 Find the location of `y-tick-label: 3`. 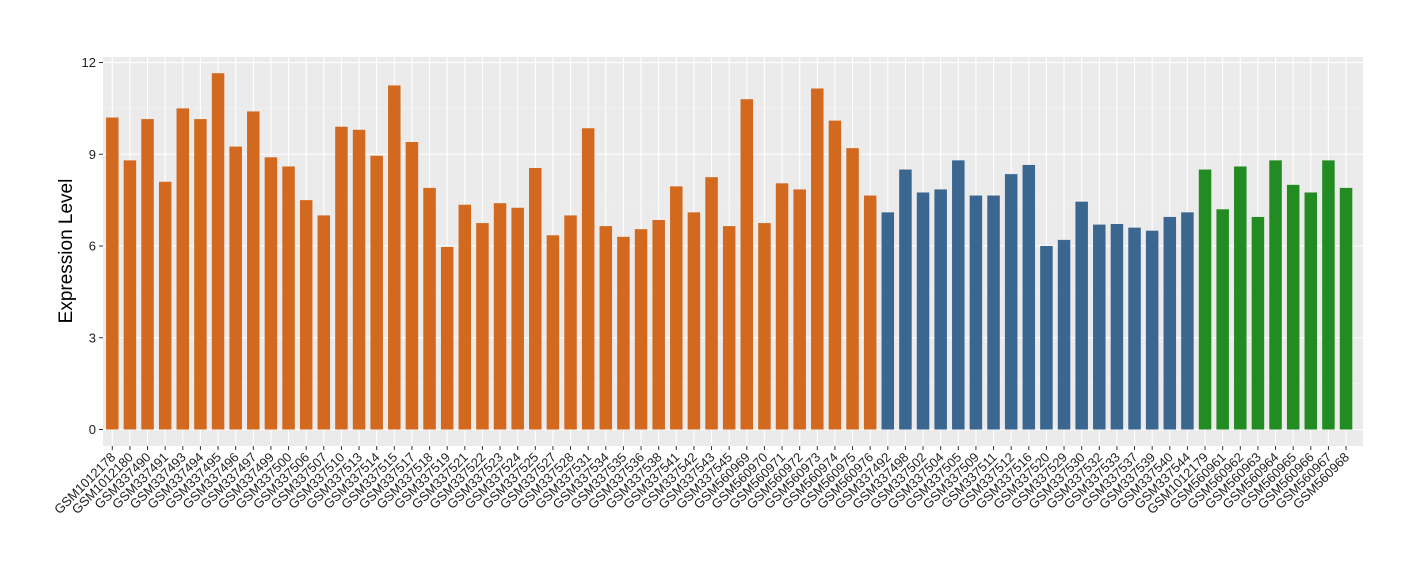

y-tick-label: 3 is located at coordinates (92, 337).